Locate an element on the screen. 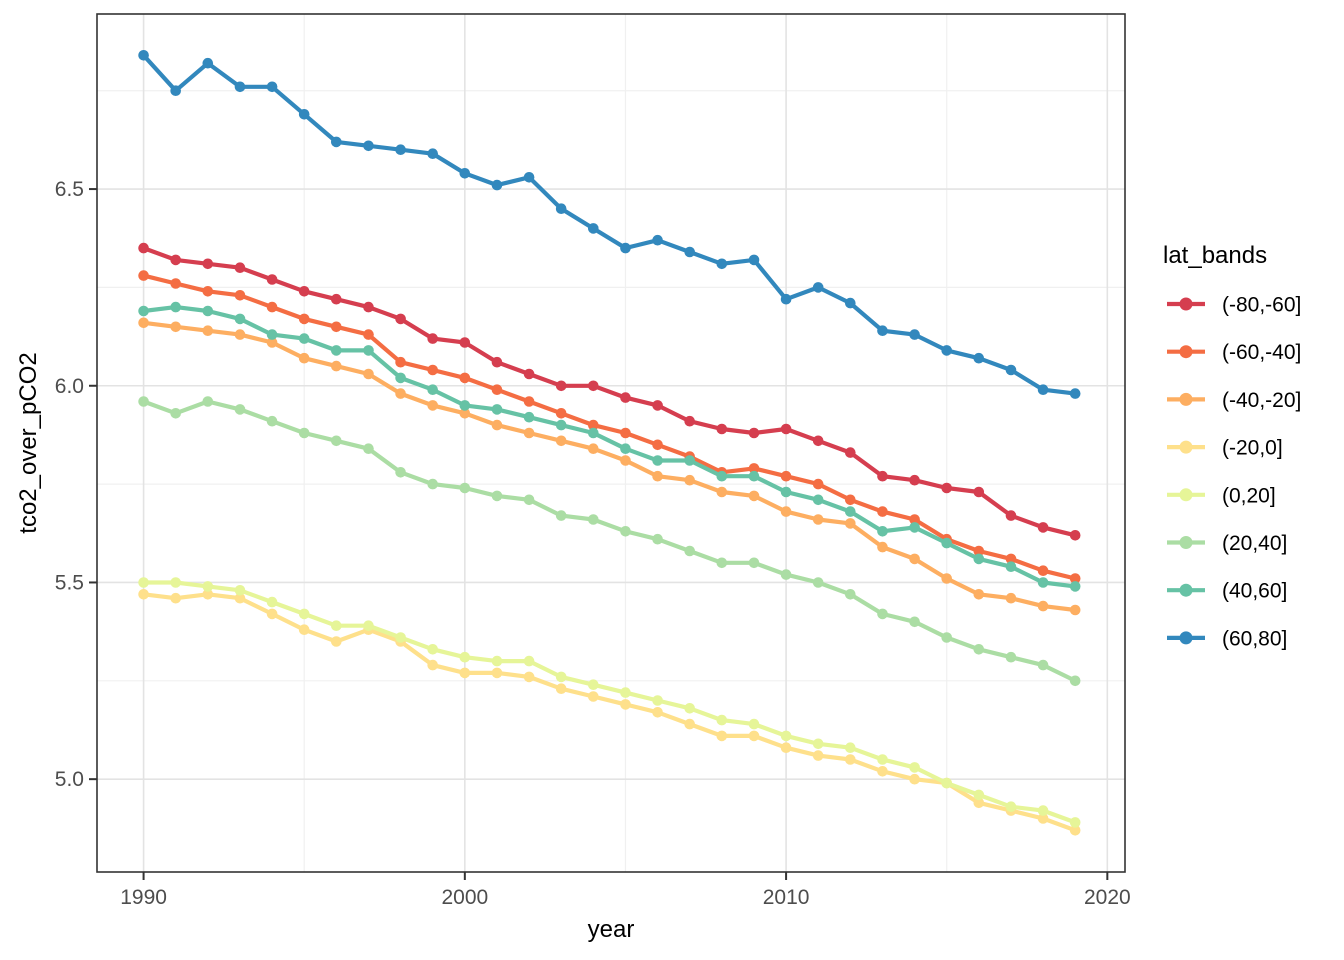 This screenshot has width=1344, height=960. y-tick-label: 5.0 is located at coordinates (69, 779).